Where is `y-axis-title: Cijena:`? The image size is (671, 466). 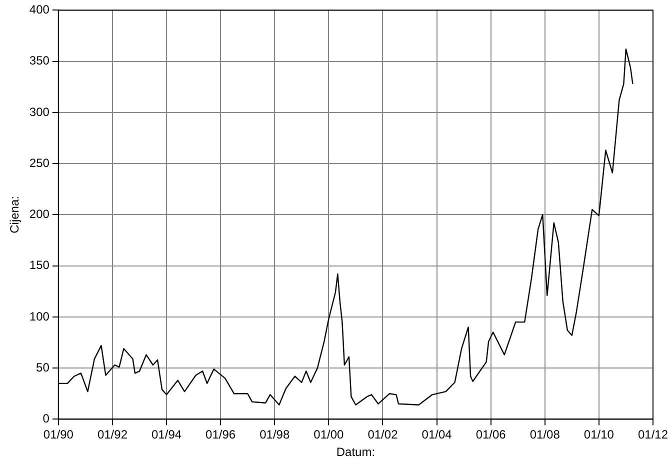 y-axis-title: Cijena: is located at coordinates (15, 215).